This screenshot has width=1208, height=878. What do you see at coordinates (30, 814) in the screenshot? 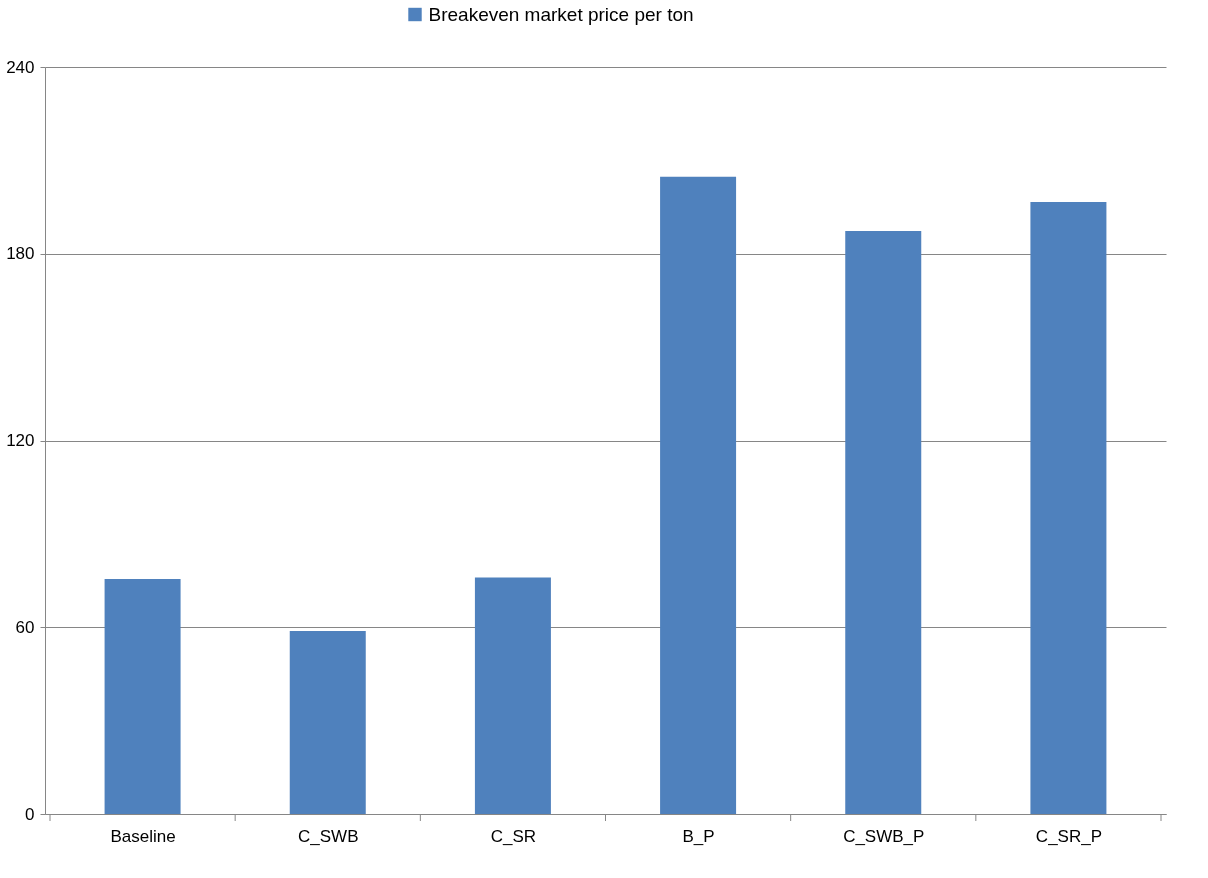
I see `y-tick-label: 0` at bounding box center [30, 814].